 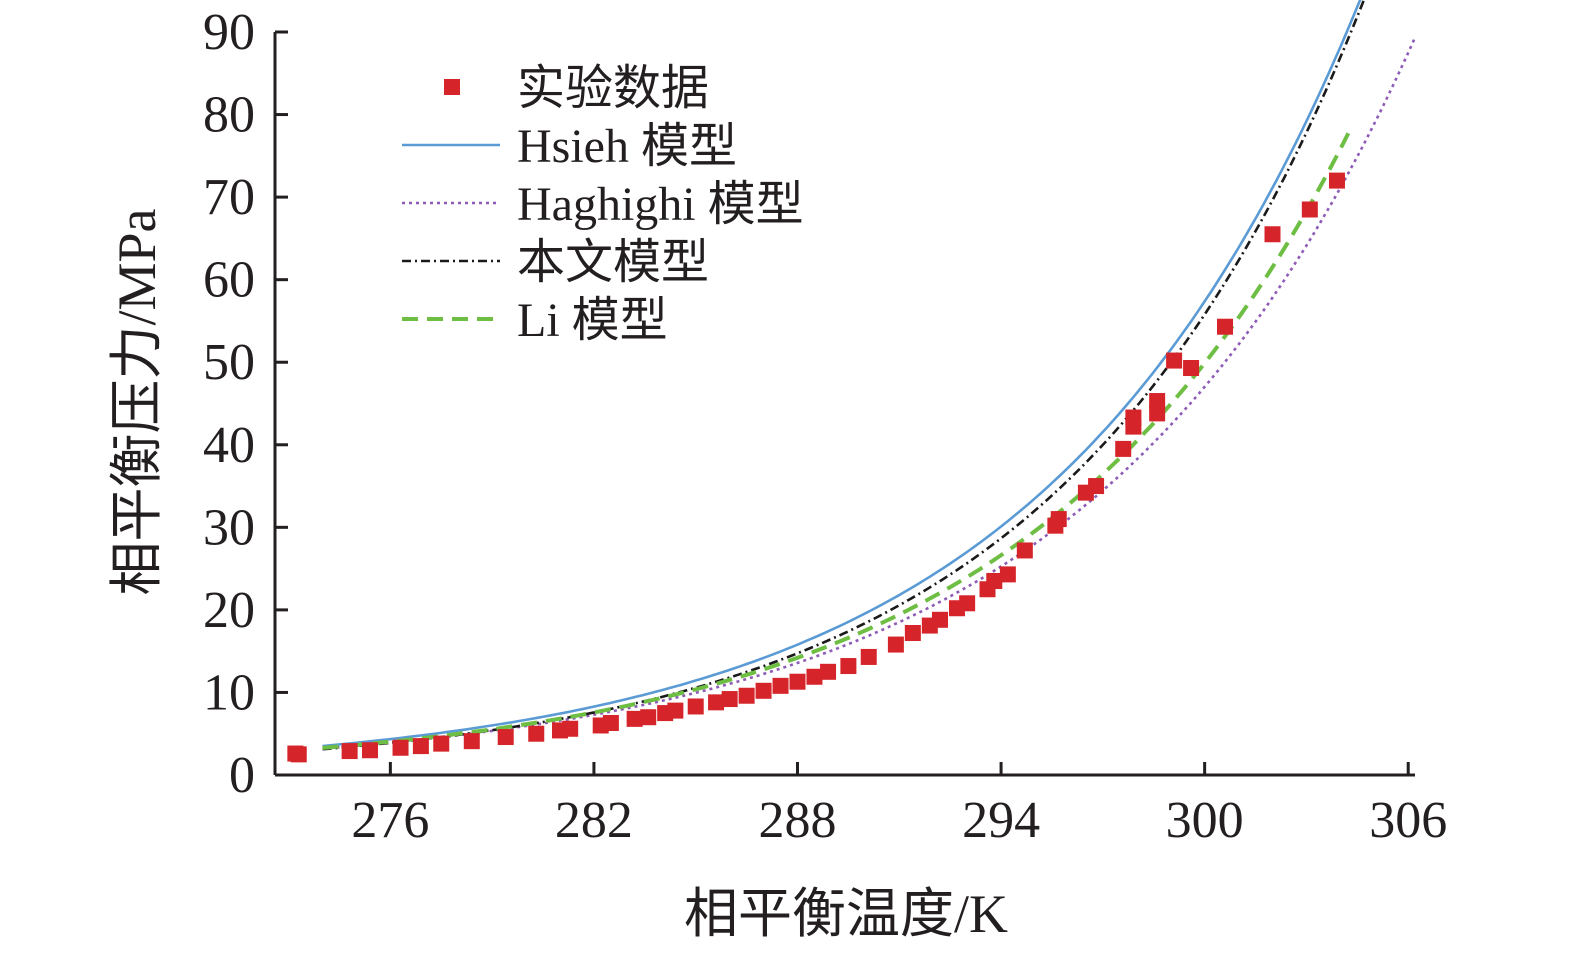 What do you see at coordinates (229, 610) in the screenshot?
I see `y-tick-label: 20` at bounding box center [229, 610].